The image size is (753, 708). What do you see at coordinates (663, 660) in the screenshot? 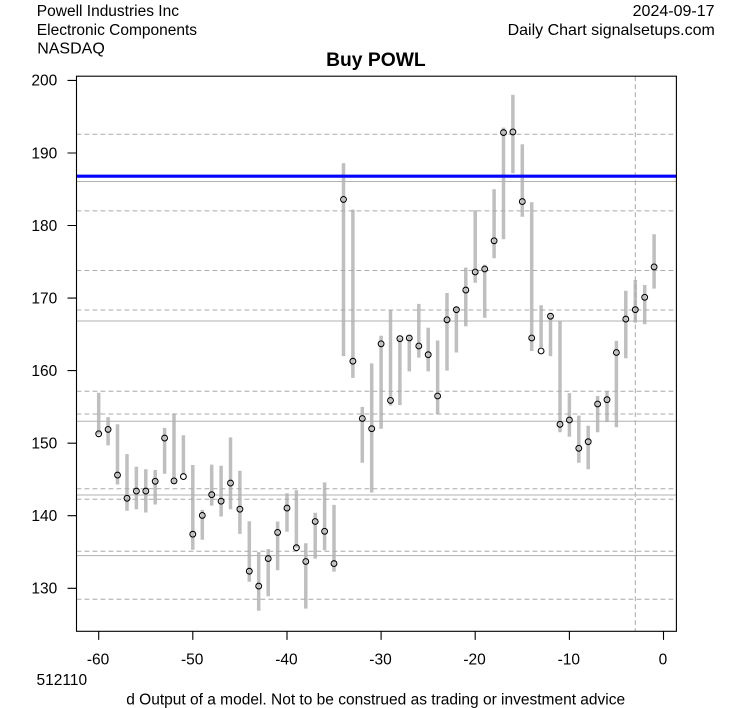
I see `svg-text: 0` at bounding box center [663, 660].